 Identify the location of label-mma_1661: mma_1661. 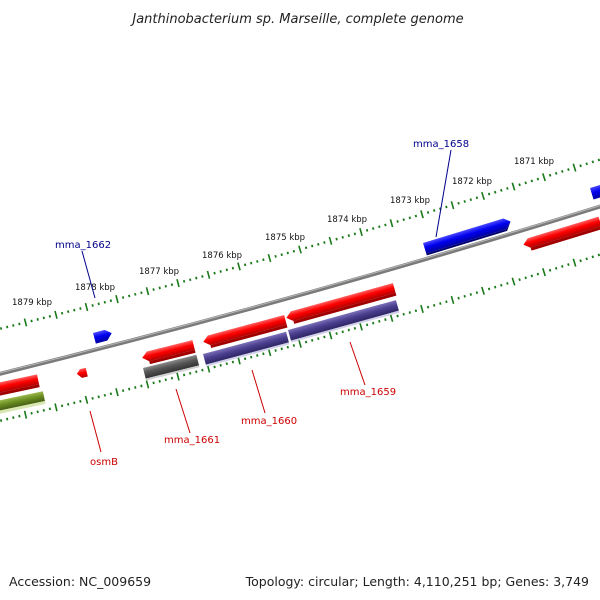
(192, 440).